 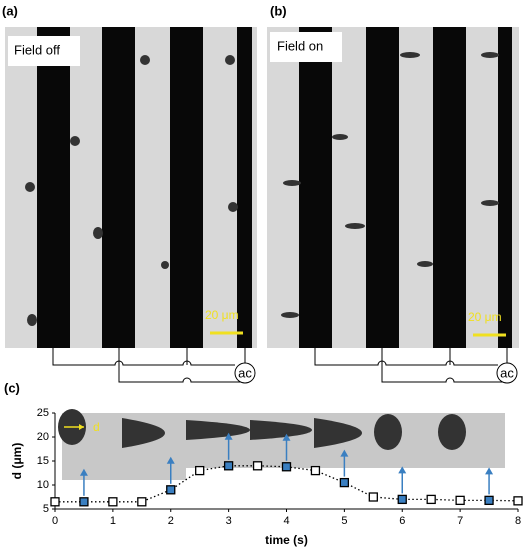 I want to click on panel-label: (b), so click(x=278, y=10).